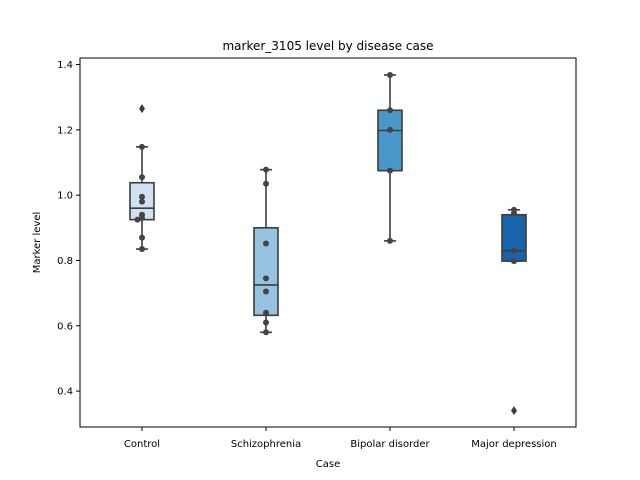 This screenshot has height=480, width=640. Describe the element at coordinates (328, 464) in the screenshot. I see `x-axis-label: Case` at that location.